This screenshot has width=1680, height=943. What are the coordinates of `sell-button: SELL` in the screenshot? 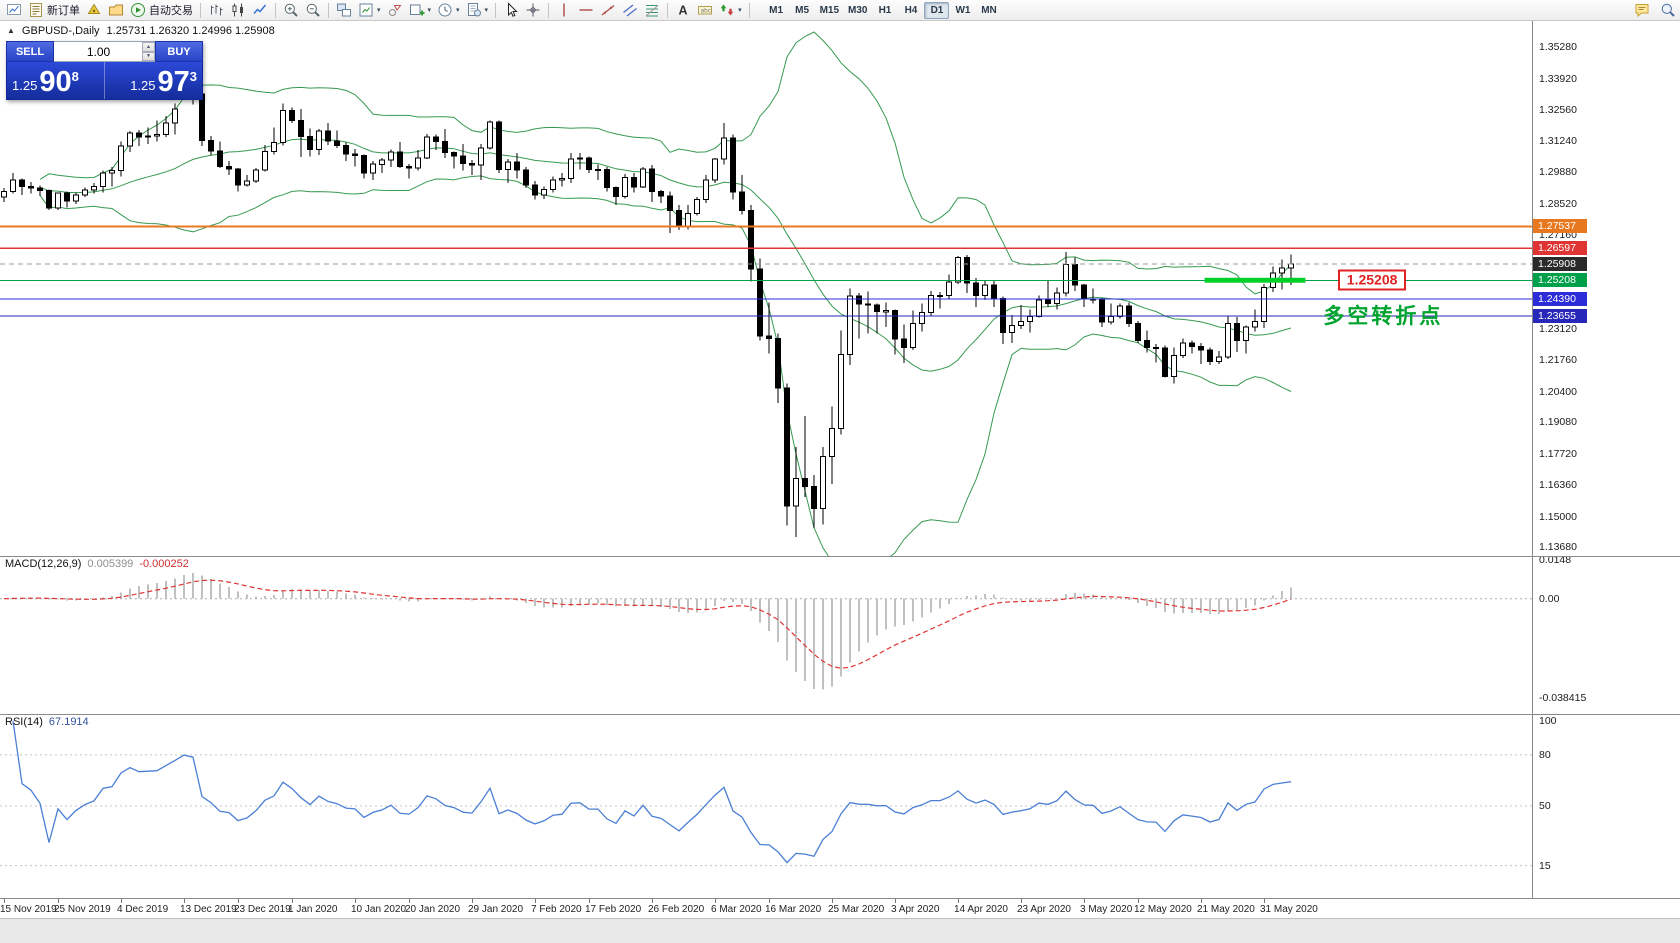 It's located at (30, 51).